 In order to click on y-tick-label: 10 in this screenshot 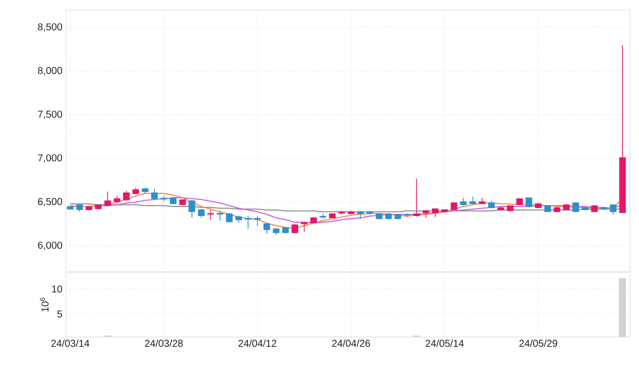, I will do `click(57, 289)`.